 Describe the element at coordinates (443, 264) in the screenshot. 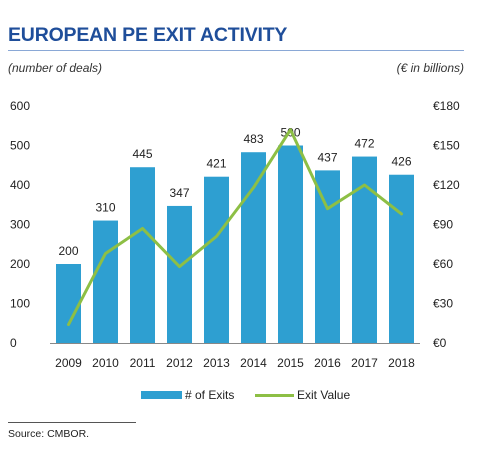

I see `right-axis-tick-label: €60` at that location.